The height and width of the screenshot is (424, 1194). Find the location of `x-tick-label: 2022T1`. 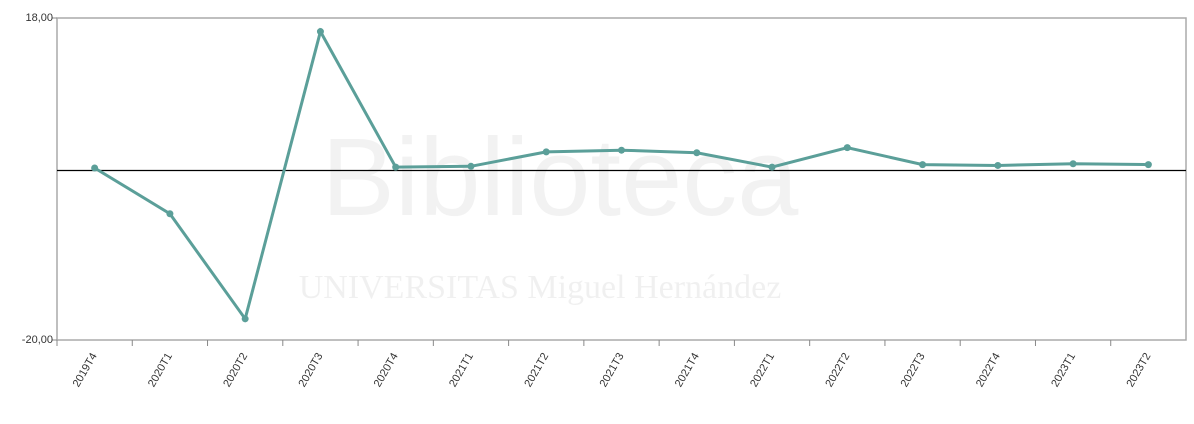

x-tick-label: 2022T1 is located at coordinates (762, 370).